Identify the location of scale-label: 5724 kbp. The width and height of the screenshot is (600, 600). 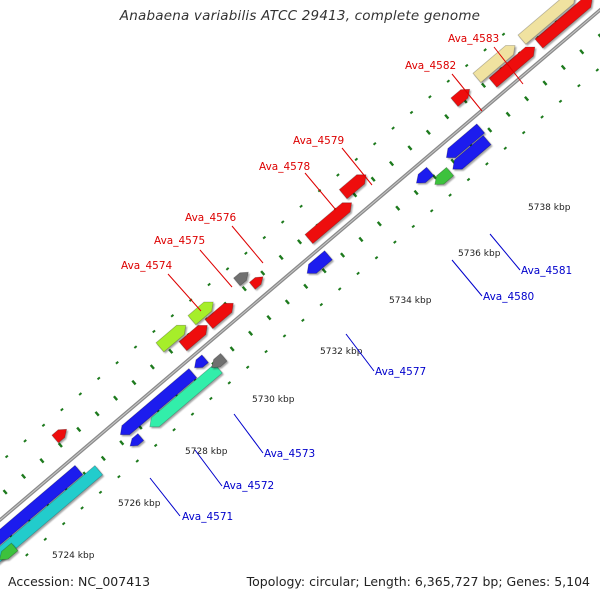
(73, 556).